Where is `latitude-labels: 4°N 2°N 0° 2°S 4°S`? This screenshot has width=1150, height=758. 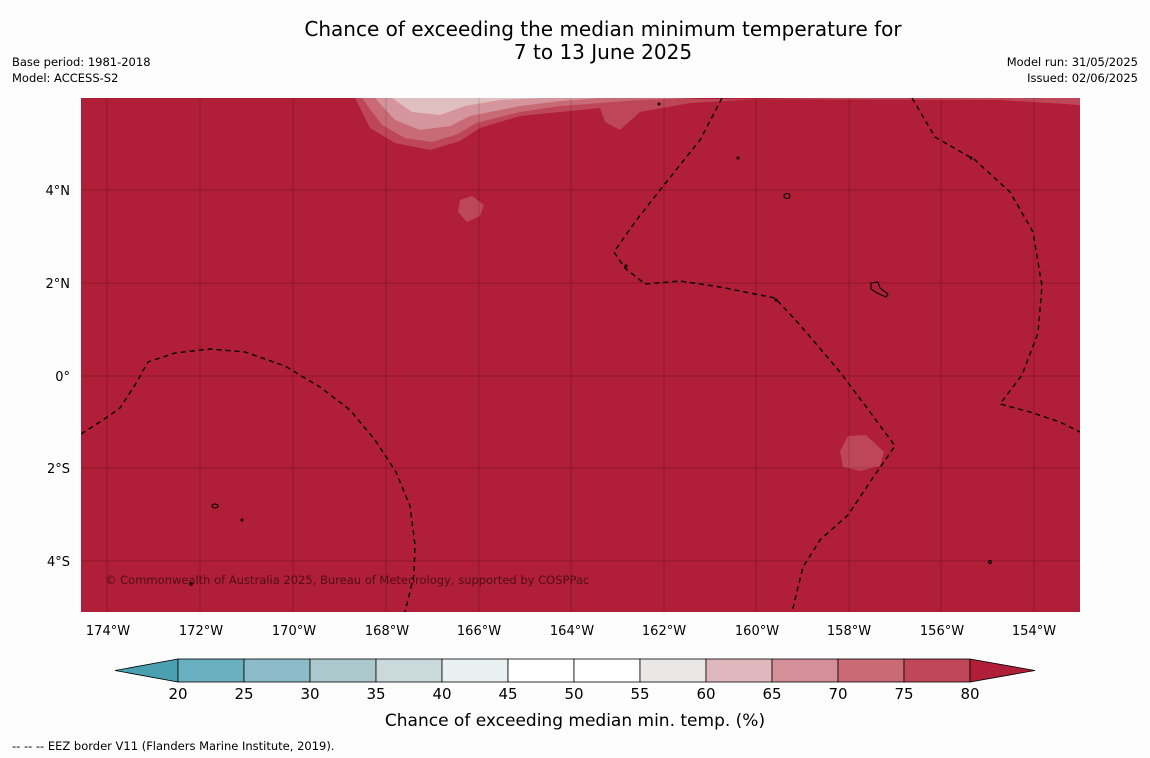
latitude-labels: 4°N 2°N 0° 2°S 4°S is located at coordinates (58, 377).